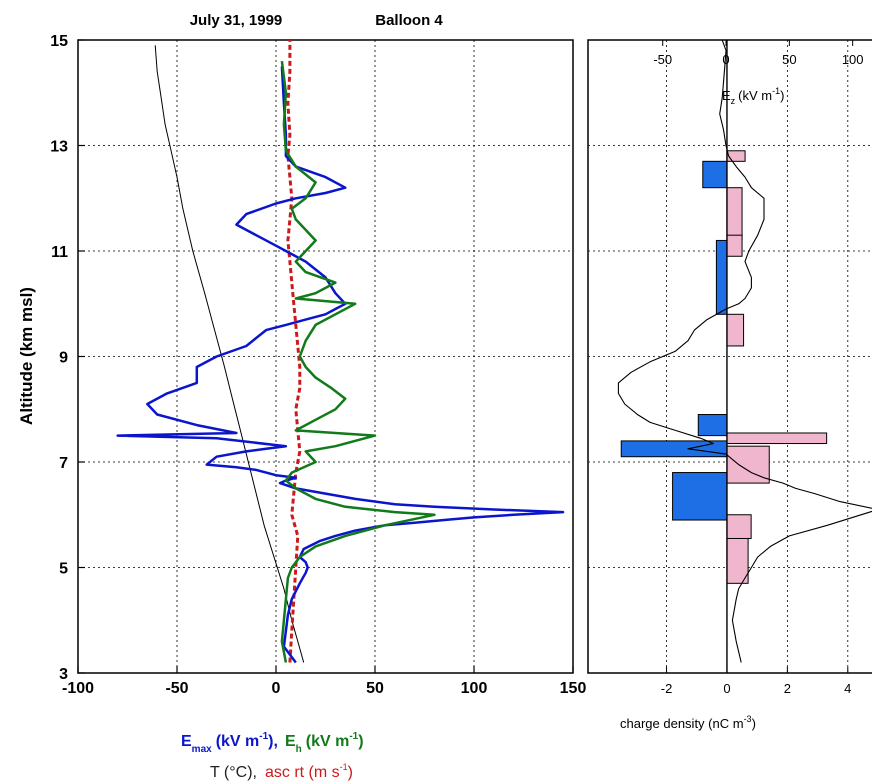 The width and height of the screenshot is (872, 784). Describe the element at coordinates (63, 674) in the screenshot. I see `y-tick-label: 3` at that location.